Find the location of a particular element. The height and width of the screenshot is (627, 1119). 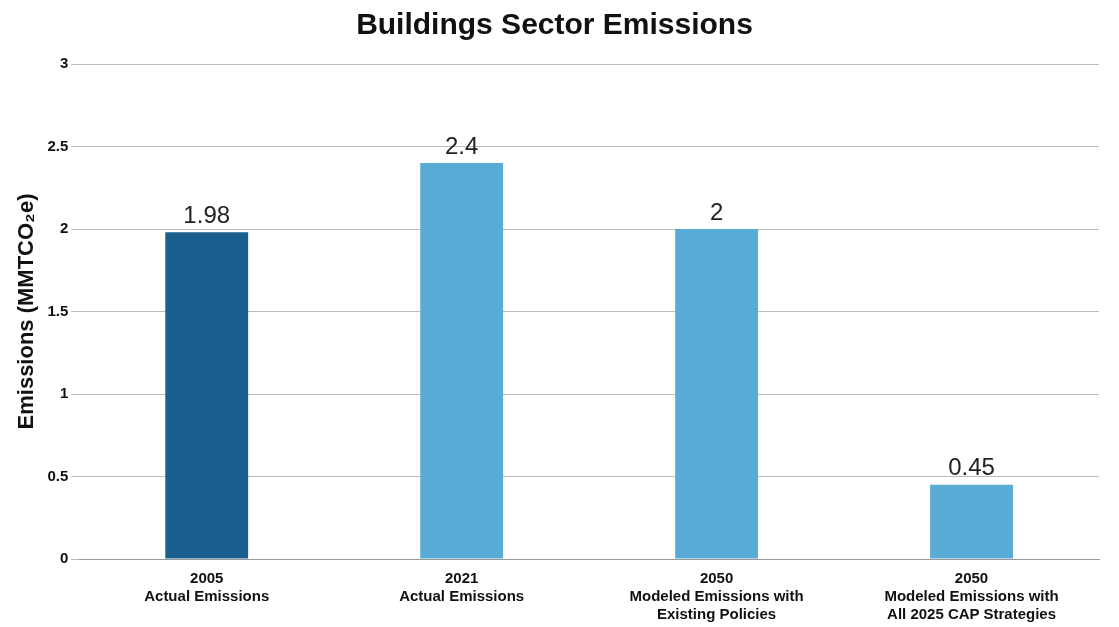

y-tick-label: 1.5 is located at coordinates (58, 310).